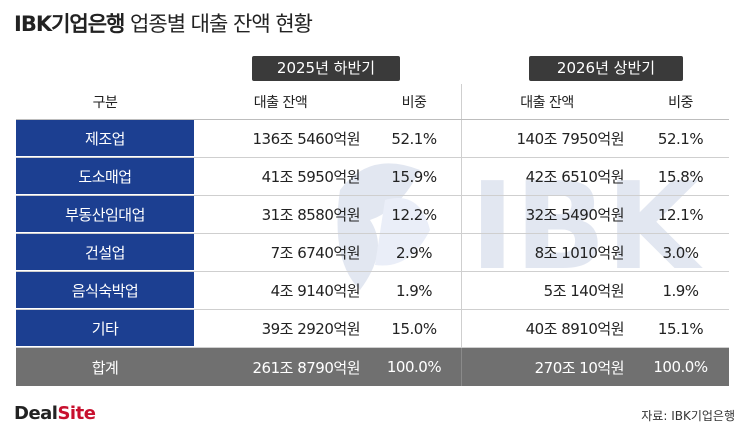 Image resolution: width=755 pixels, height=433 pixels. What do you see at coordinates (280, 102) in the screenshot?
I see `header-amount-first: 대출 잔액` at bounding box center [280, 102].